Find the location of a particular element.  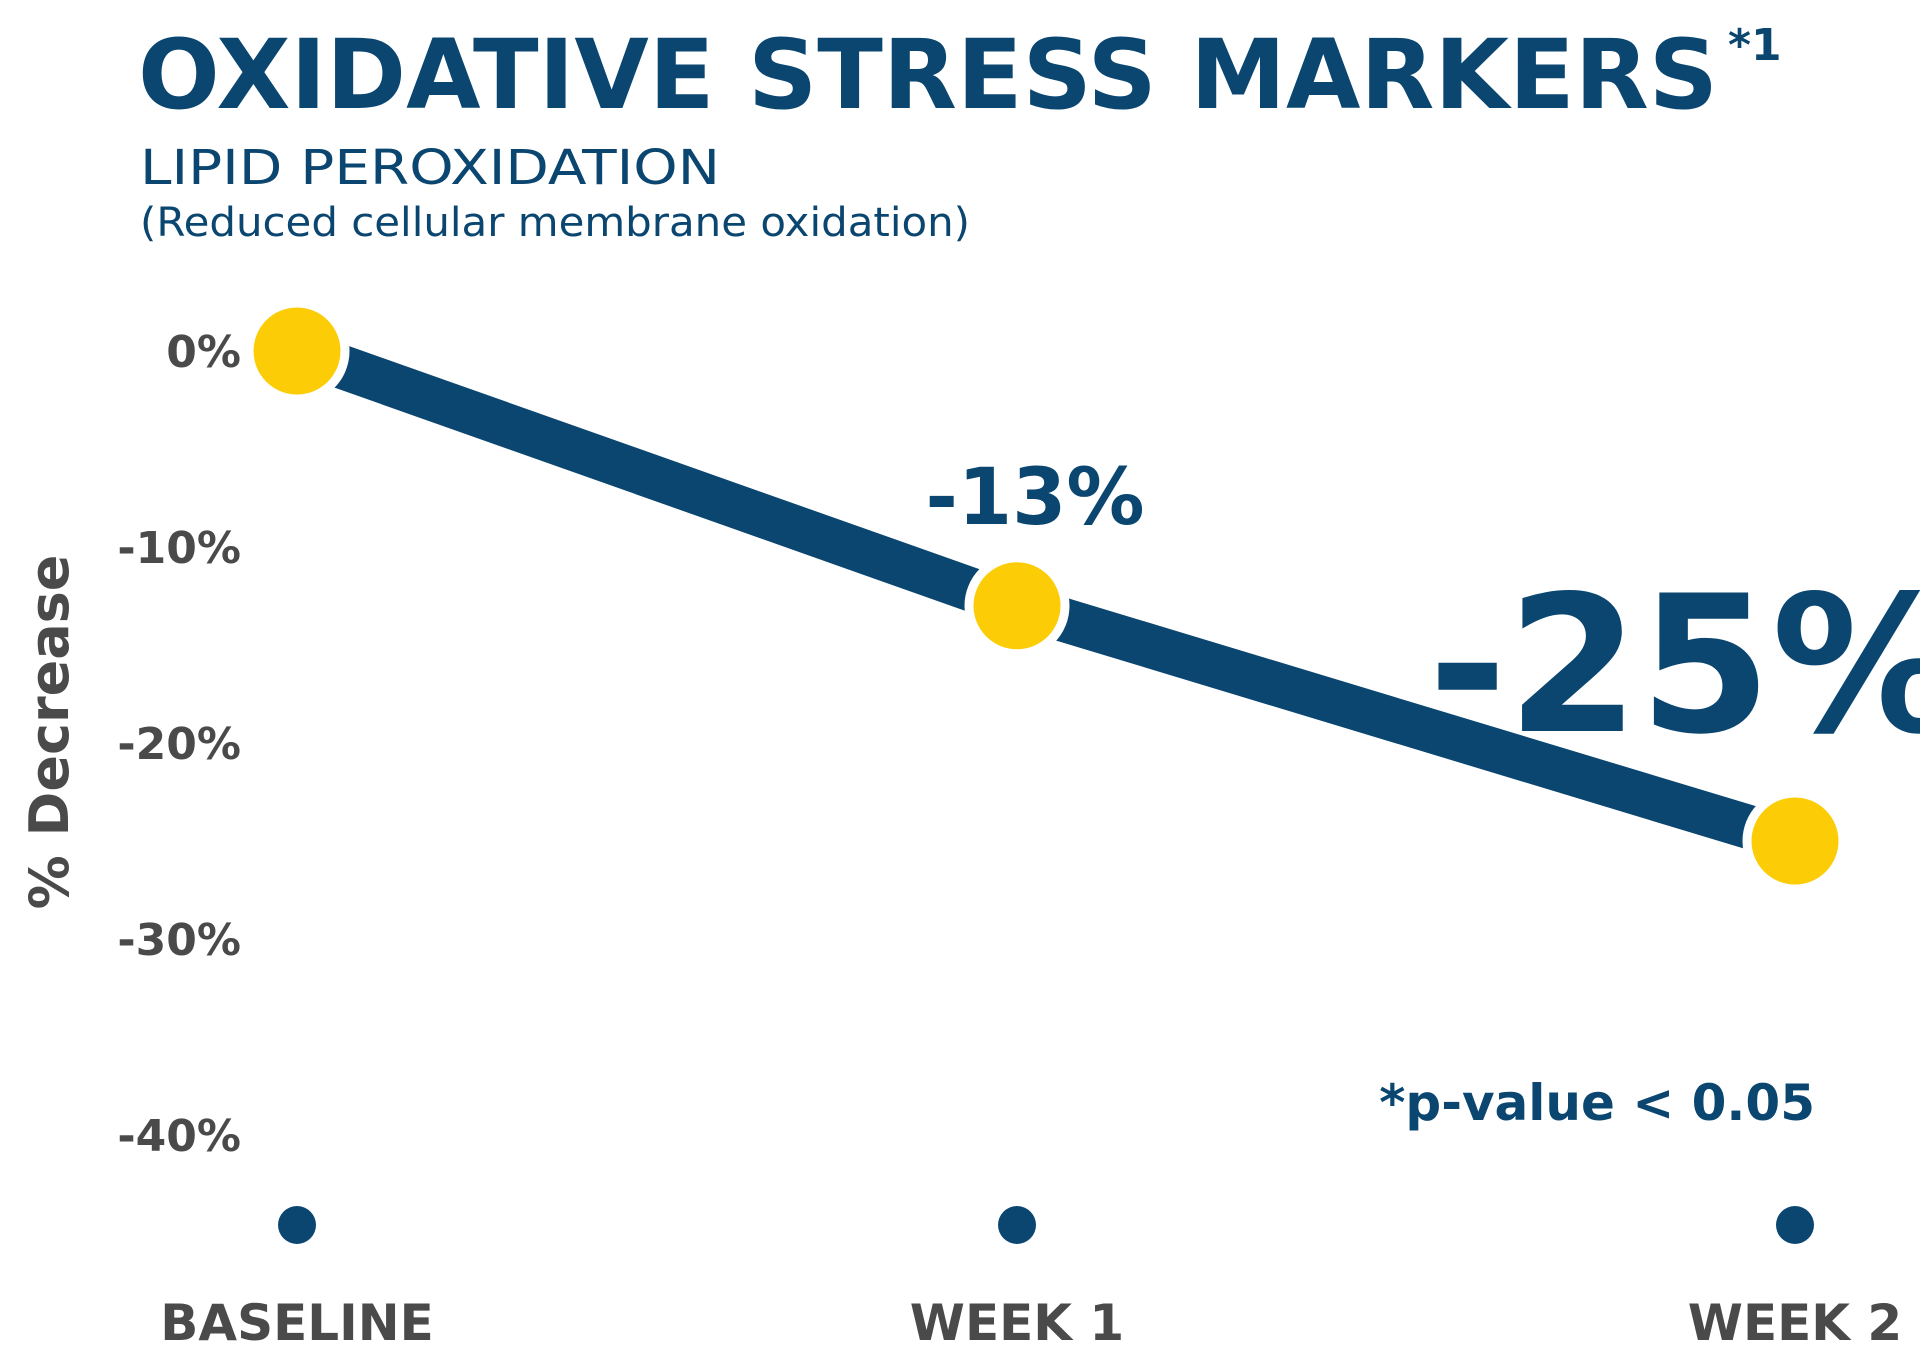

annotation: *p-value < 0.05 is located at coordinates (1597, 1103).